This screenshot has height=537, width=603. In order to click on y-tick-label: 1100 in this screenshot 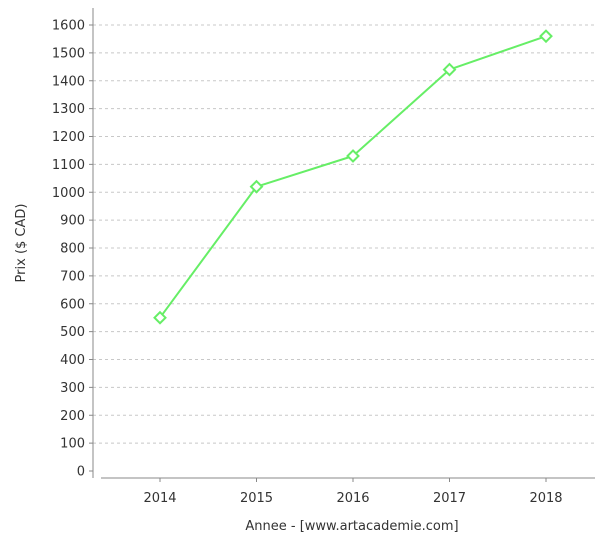, I will do `click(68, 165)`.